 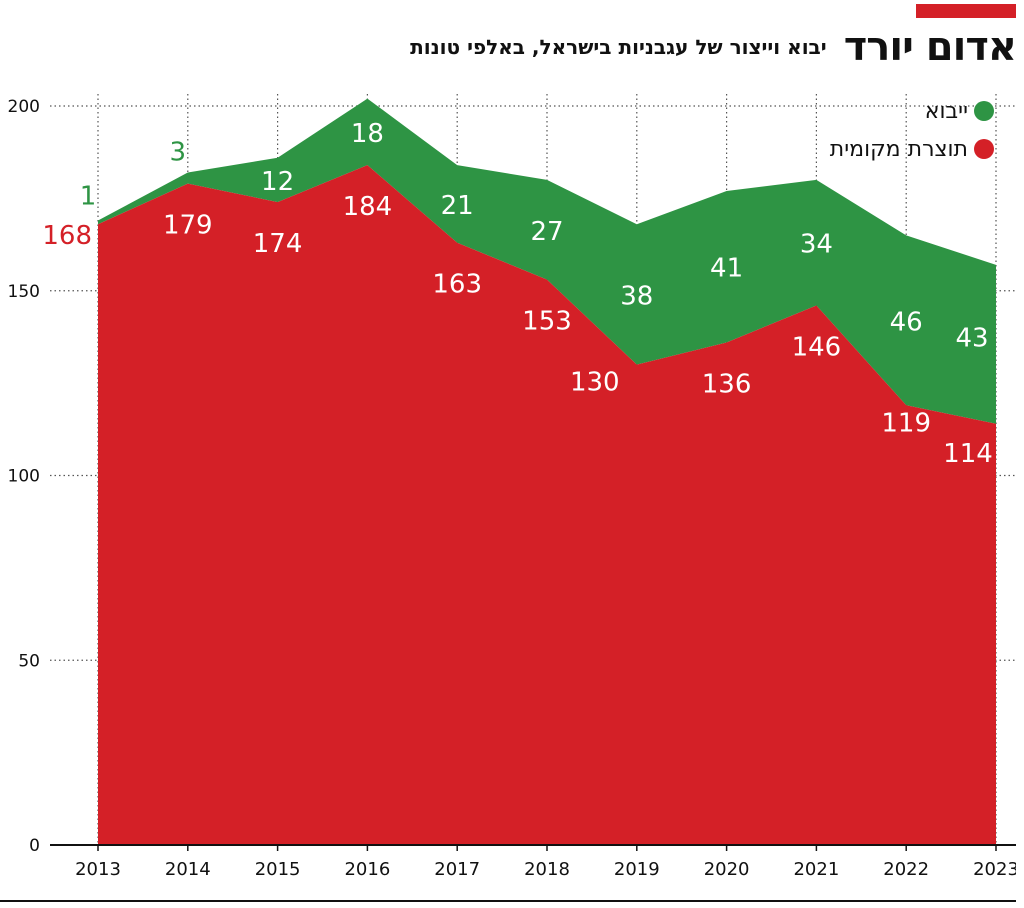 I want to click on x-tick-label: 2015, so click(x=278, y=869).